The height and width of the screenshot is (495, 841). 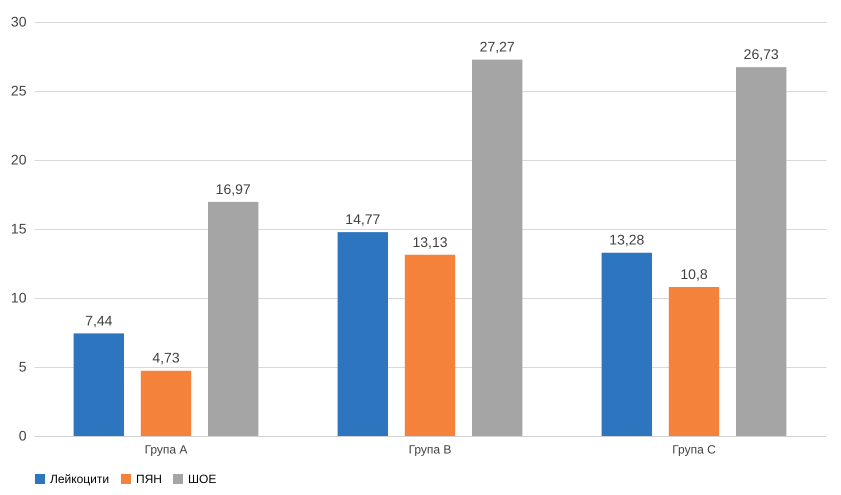 I want to click on y-tick-label: 5, so click(x=22, y=366).